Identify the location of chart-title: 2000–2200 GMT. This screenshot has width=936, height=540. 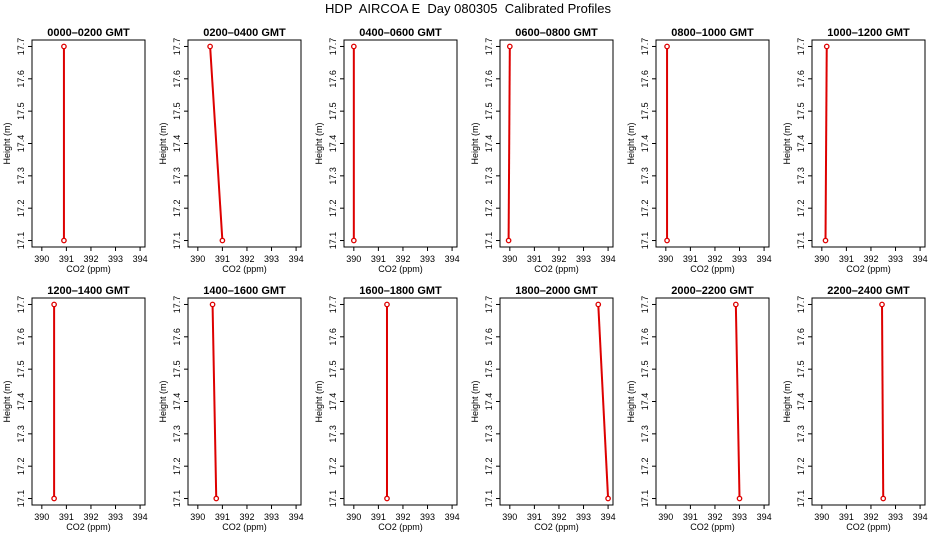
(712, 291).